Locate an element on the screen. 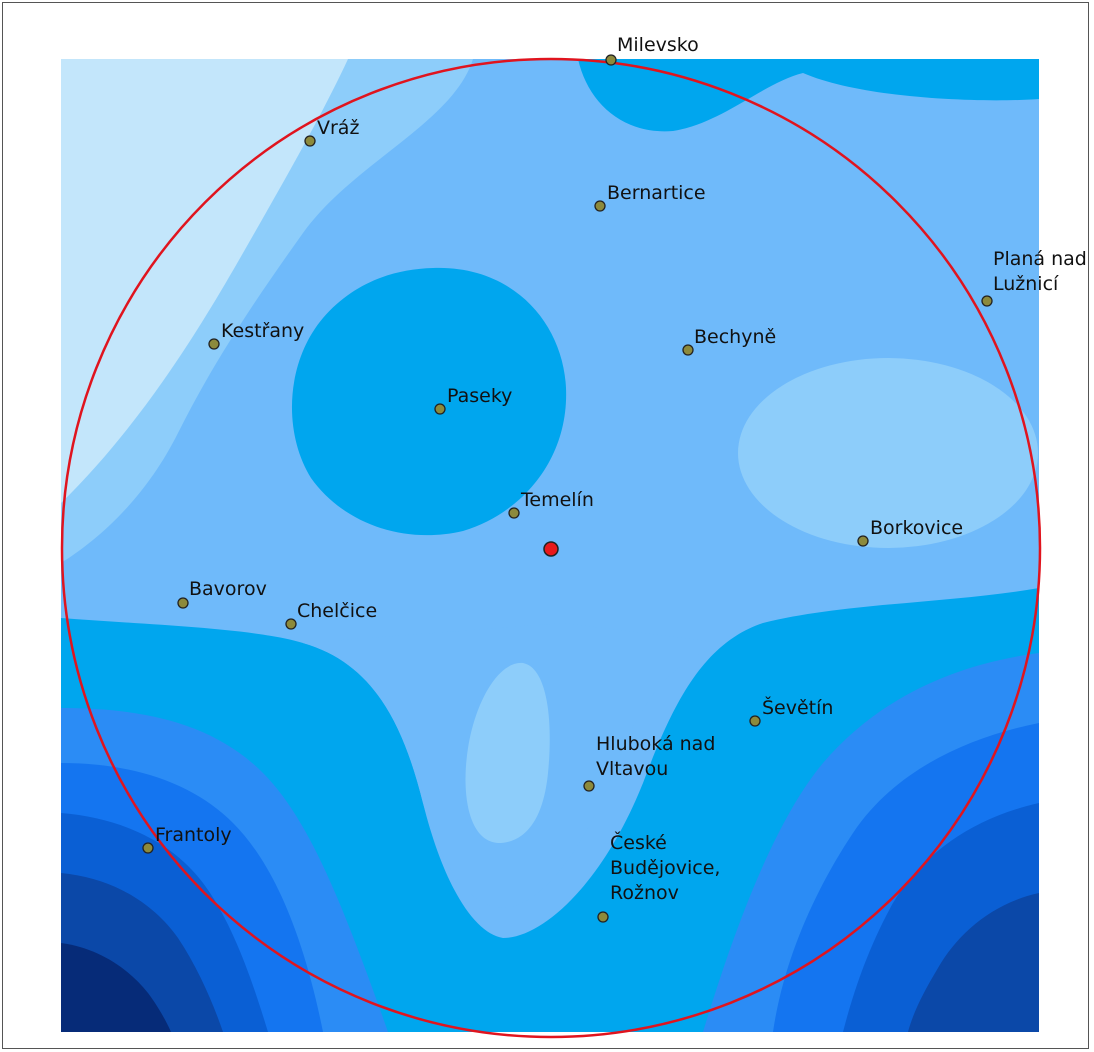 The width and height of the screenshot is (1094, 1052). town-kestrany: Kestřany is located at coordinates (256, 335).